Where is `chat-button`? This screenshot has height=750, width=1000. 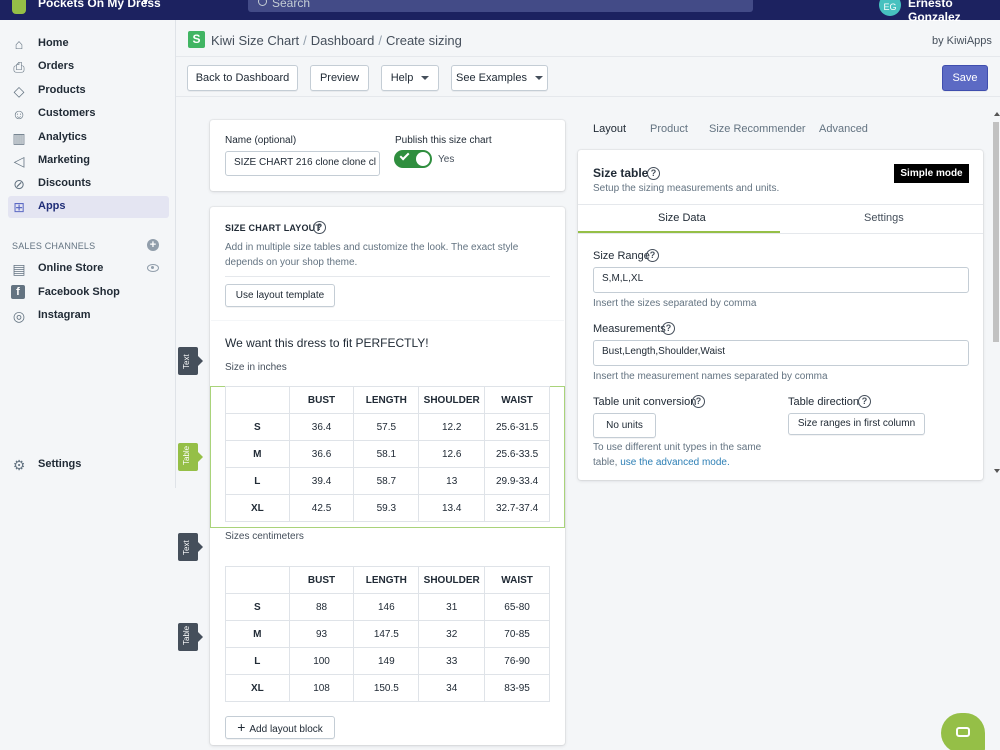
chat-button is located at coordinates (963, 731).